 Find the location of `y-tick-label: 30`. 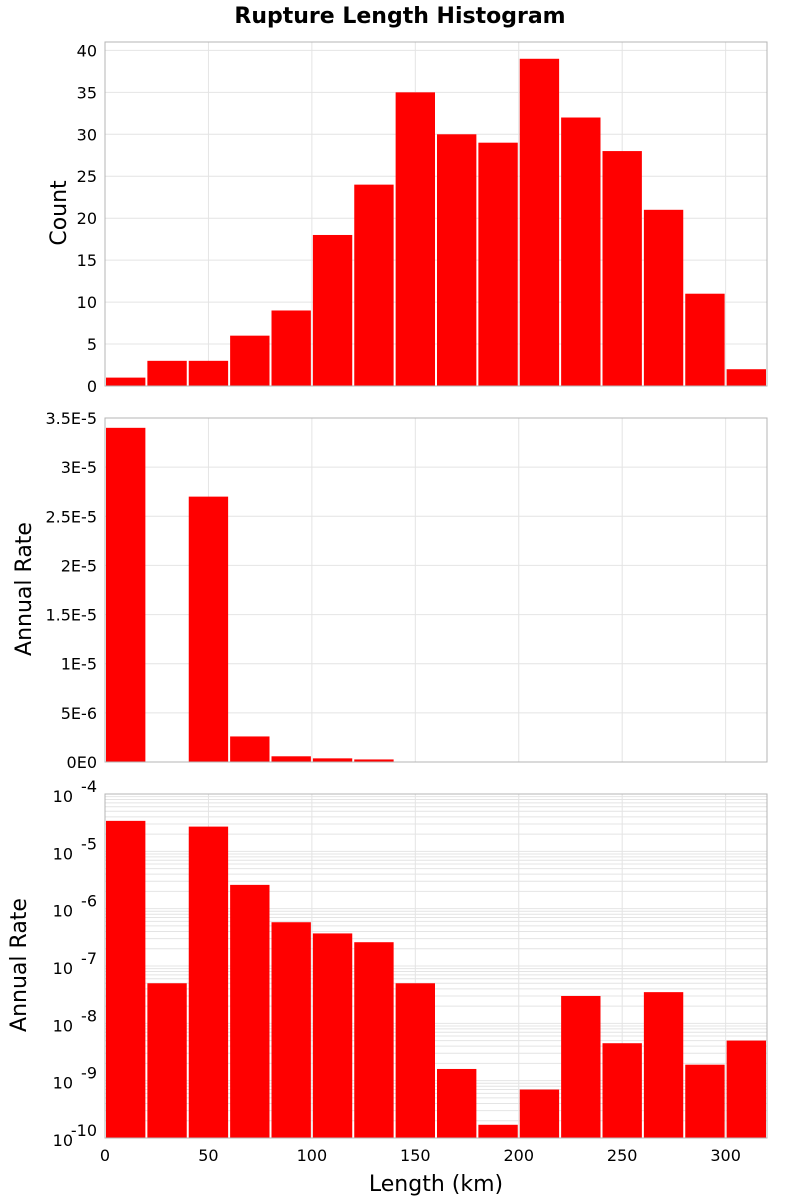

y-tick-label: 30 is located at coordinates (87, 134).